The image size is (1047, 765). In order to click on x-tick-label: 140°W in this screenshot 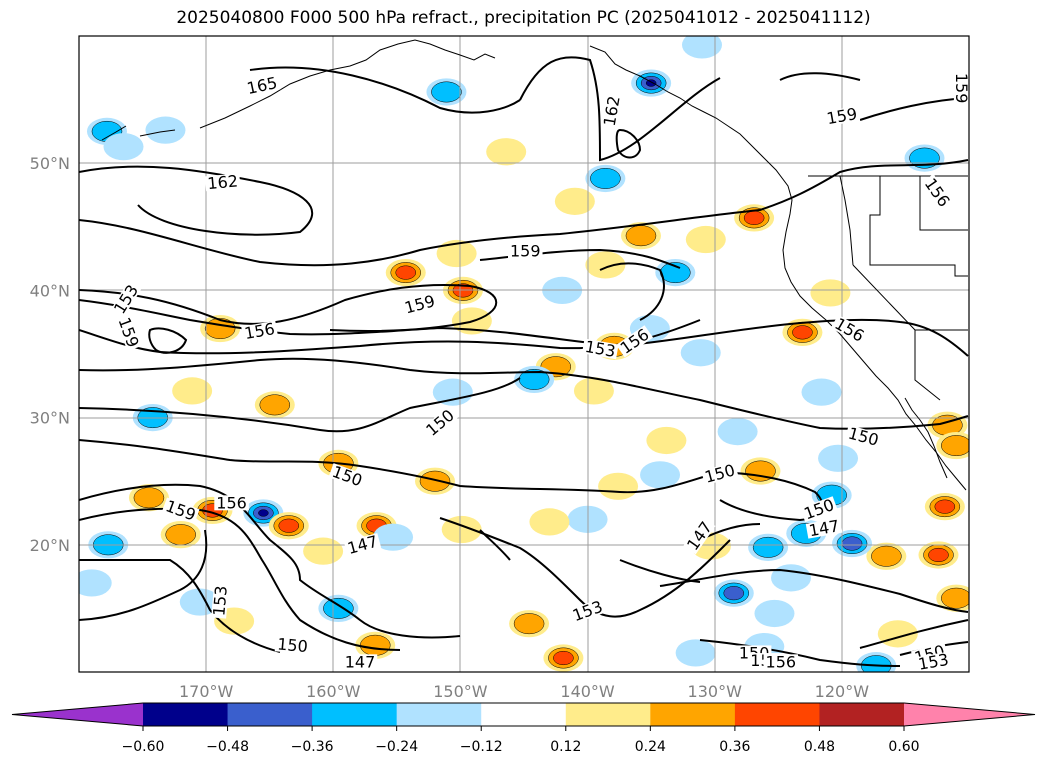, I will do `click(587, 691)`.